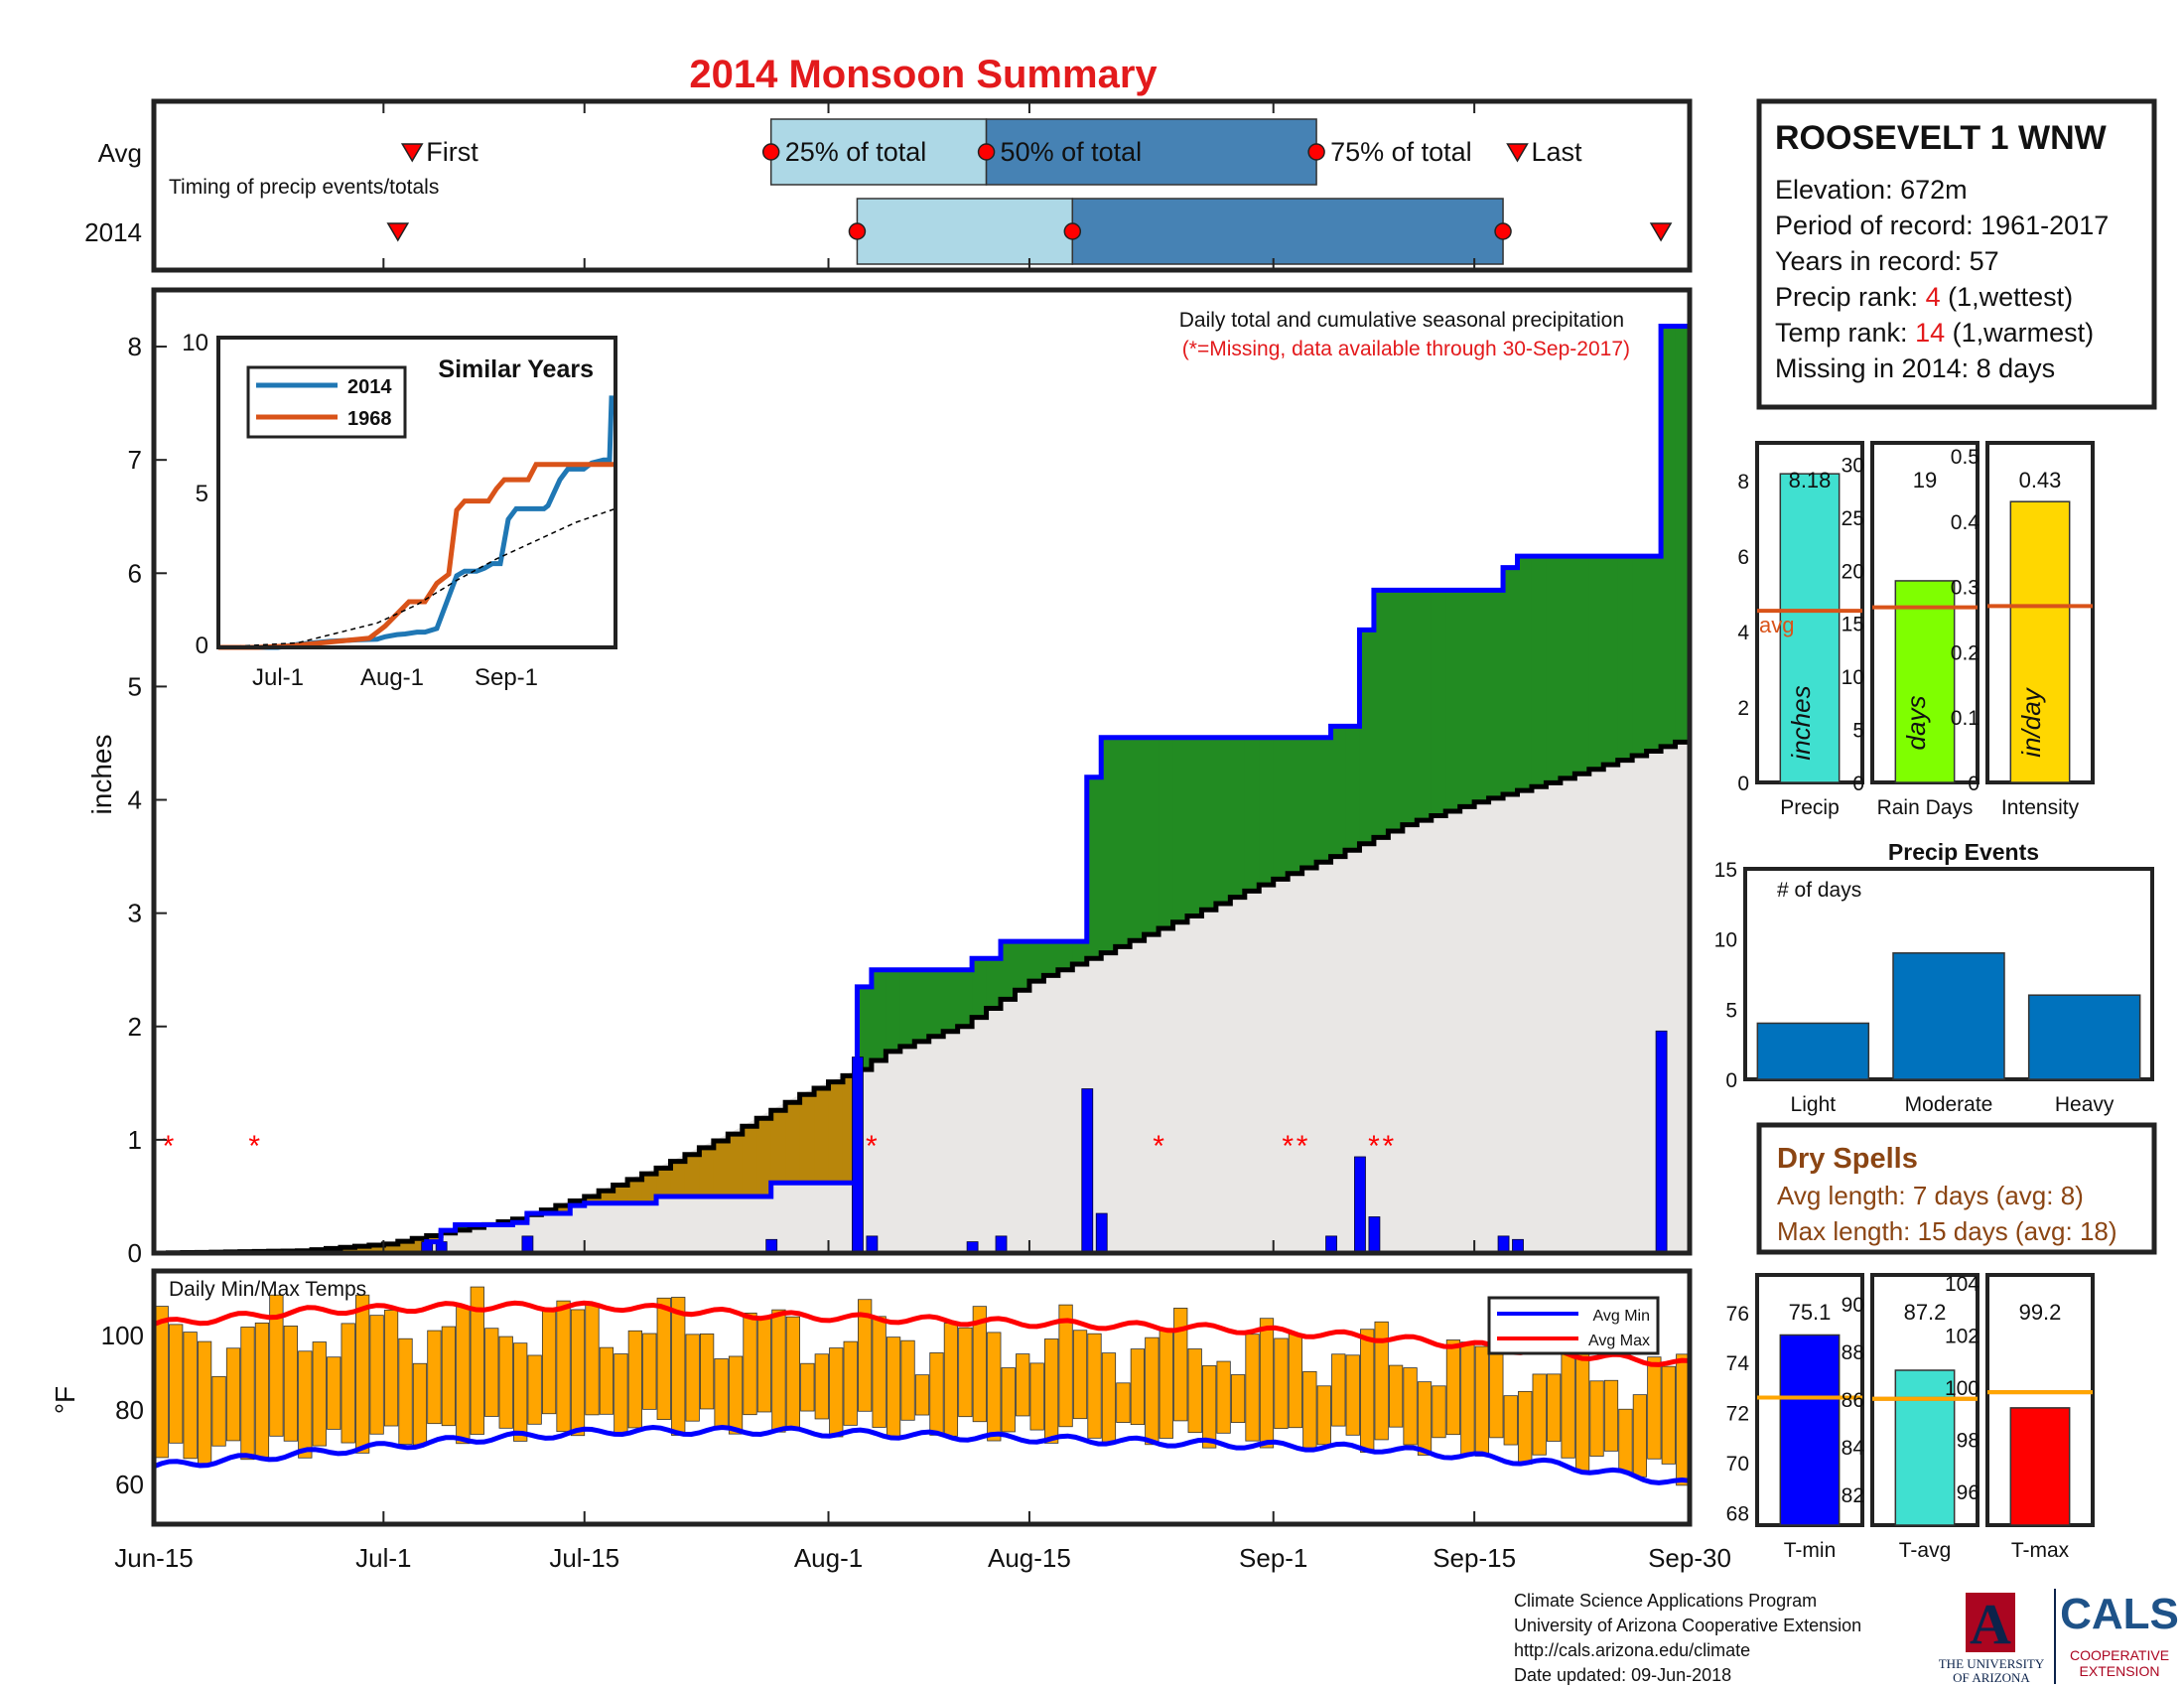 The width and height of the screenshot is (2184, 1688). I want to click on inset-title: Similar Years, so click(516, 369).